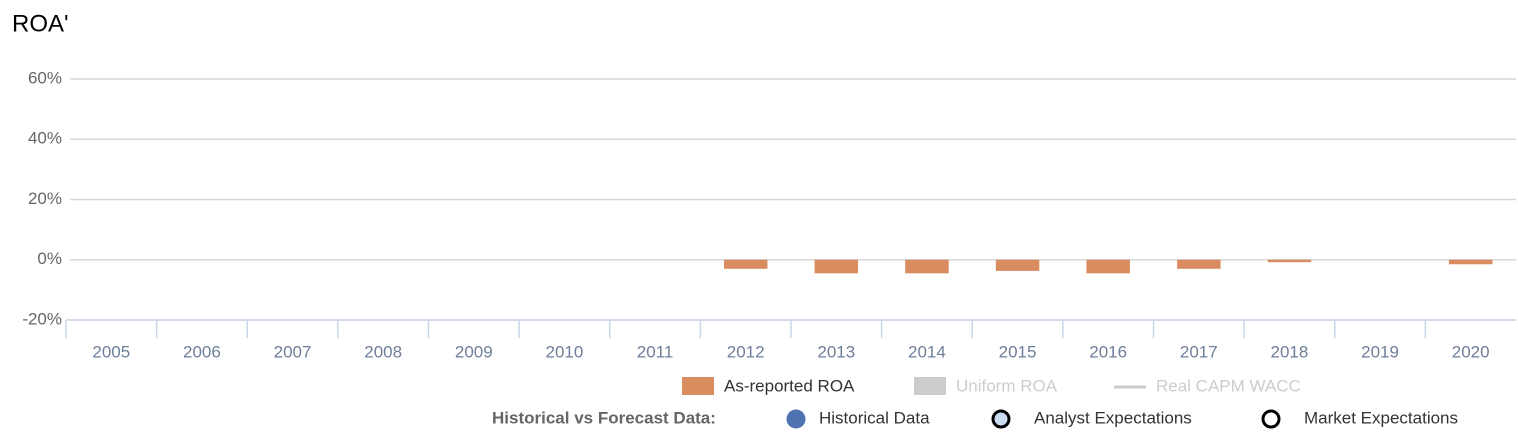 The width and height of the screenshot is (1518, 447). What do you see at coordinates (1113, 417) in the screenshot?
I see `forecast-legend-label: Analyst Expectations` at bounding box center [1113, 417].